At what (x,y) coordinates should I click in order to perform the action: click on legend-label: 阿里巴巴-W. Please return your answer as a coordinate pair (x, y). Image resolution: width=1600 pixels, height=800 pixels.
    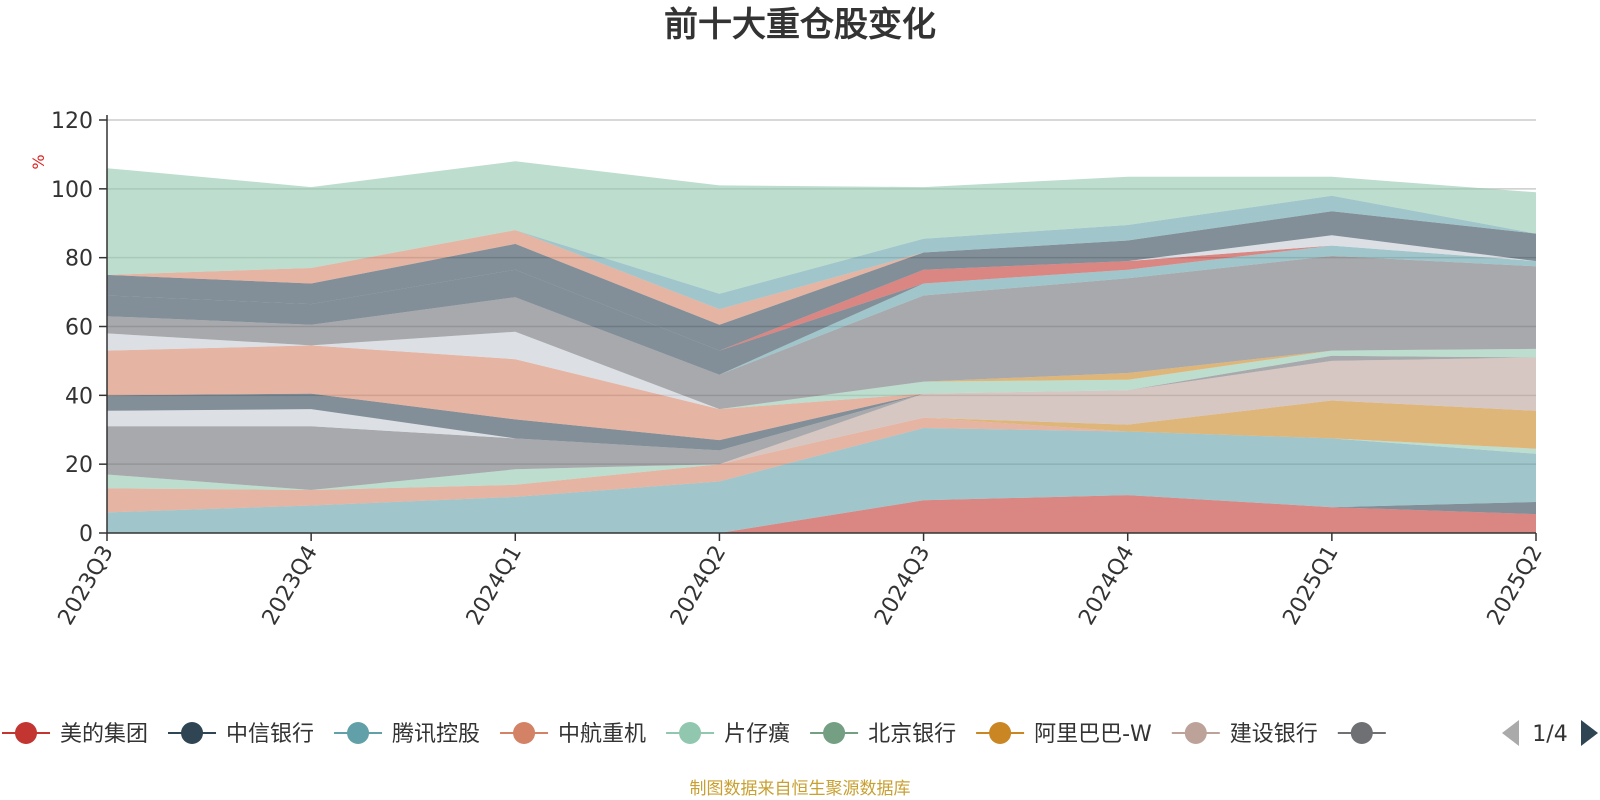
    Looking at the image, I should click on (1093, 734).